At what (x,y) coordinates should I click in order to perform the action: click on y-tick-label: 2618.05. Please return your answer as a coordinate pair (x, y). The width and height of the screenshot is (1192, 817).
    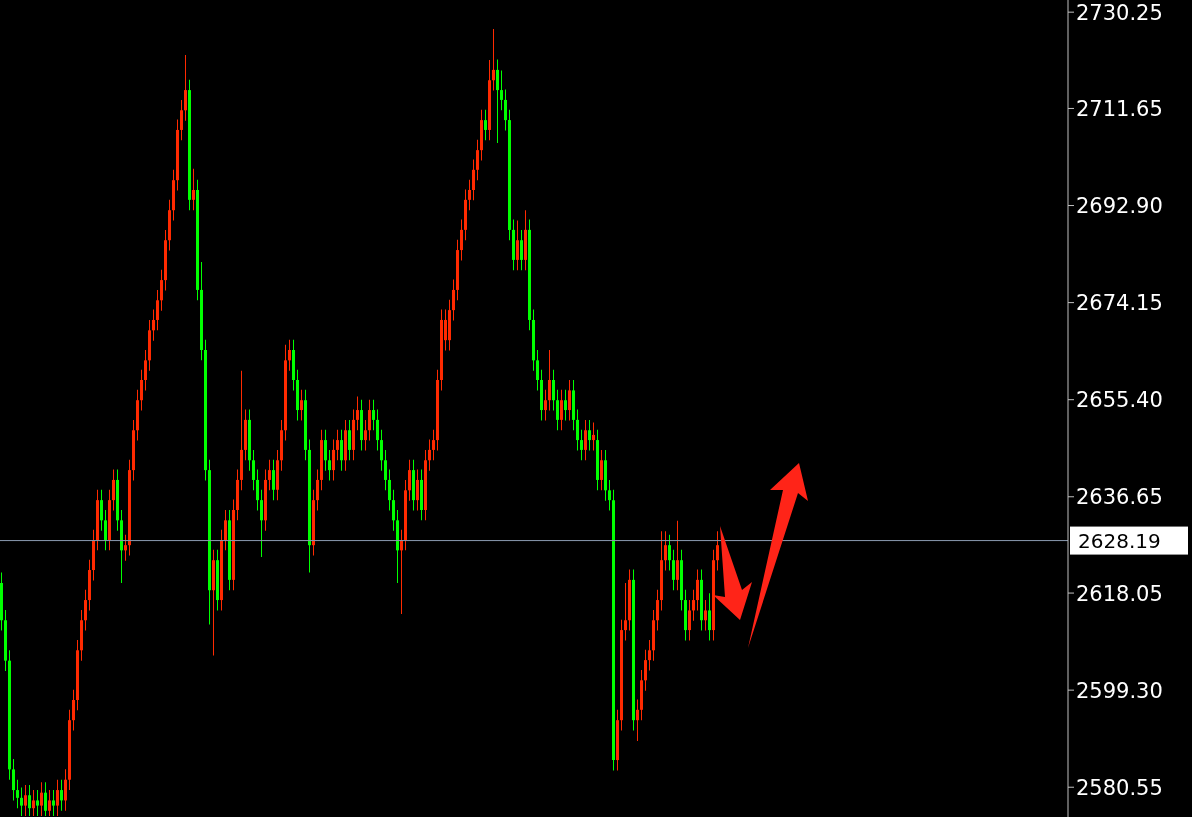
    Looking at the image, I should click on (1119, 593).